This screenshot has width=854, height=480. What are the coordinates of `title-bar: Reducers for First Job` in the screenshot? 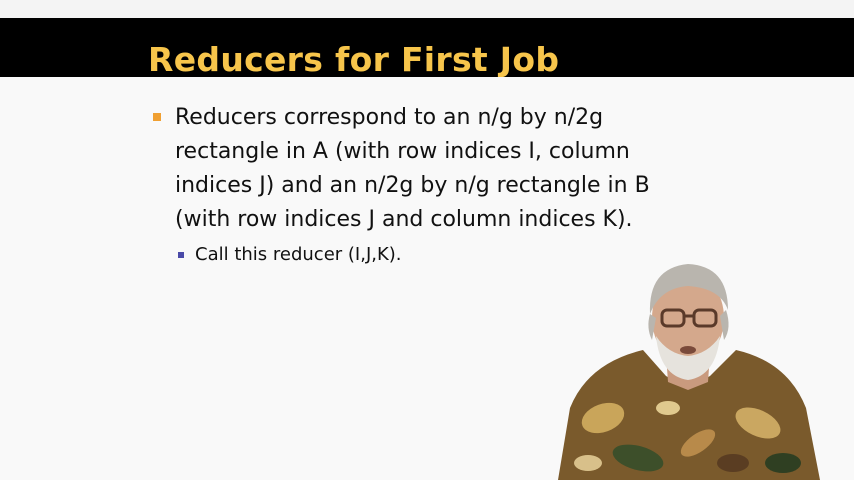 It's located at (427, 48).